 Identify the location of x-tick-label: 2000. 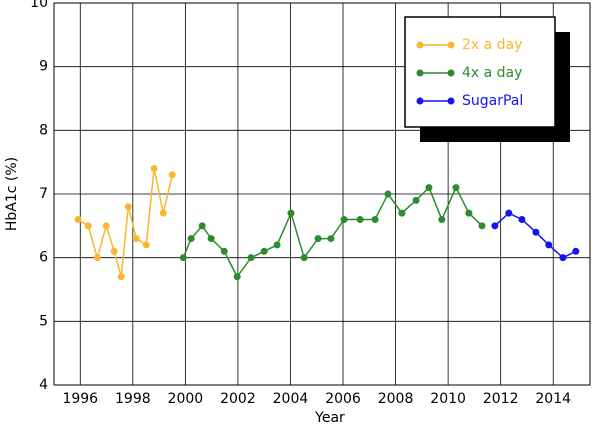
(186, 399).